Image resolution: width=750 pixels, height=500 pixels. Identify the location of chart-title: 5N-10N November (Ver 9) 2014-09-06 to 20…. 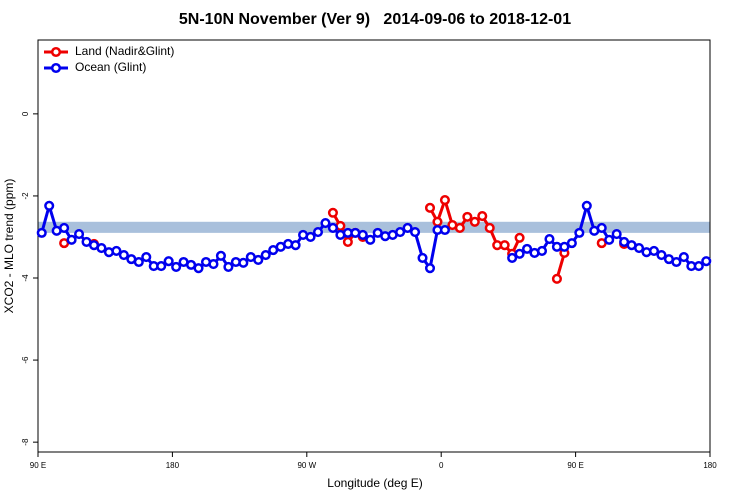
(375, 19).